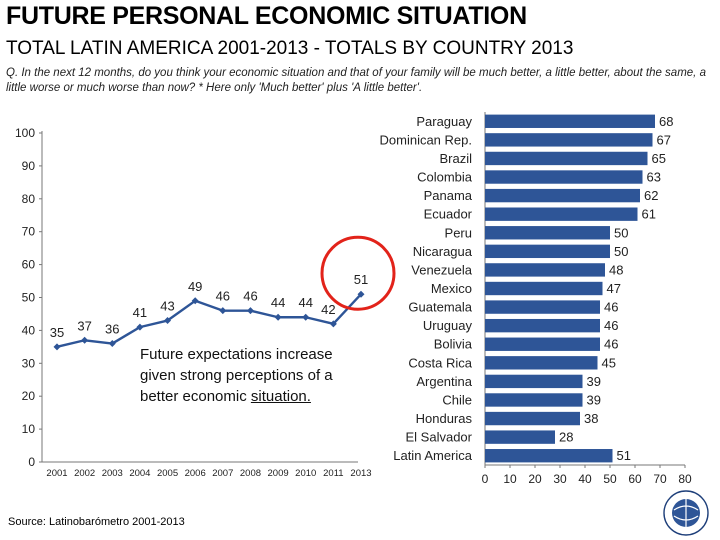  I want to click on line-series, so click(209, 321).